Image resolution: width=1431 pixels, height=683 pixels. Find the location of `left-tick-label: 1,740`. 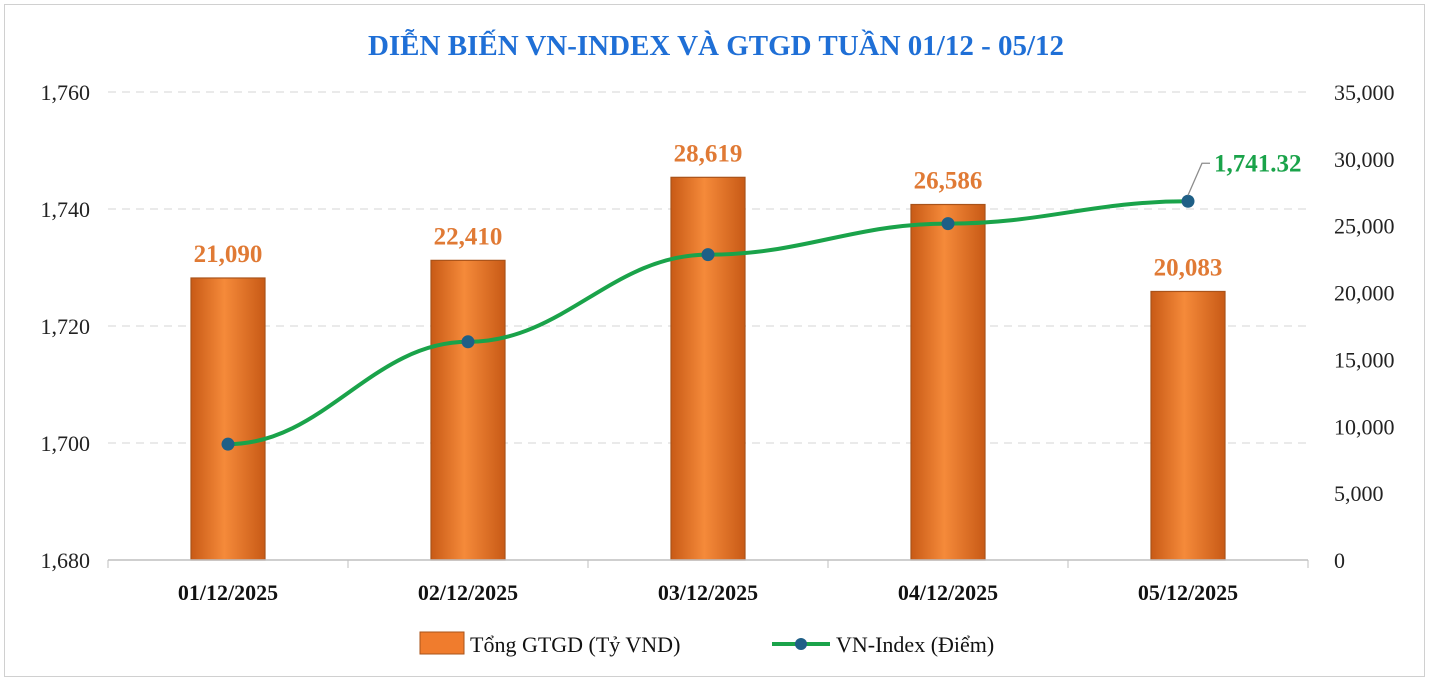

left-tick-label: 1,740 is located at coordinates (66, 209).